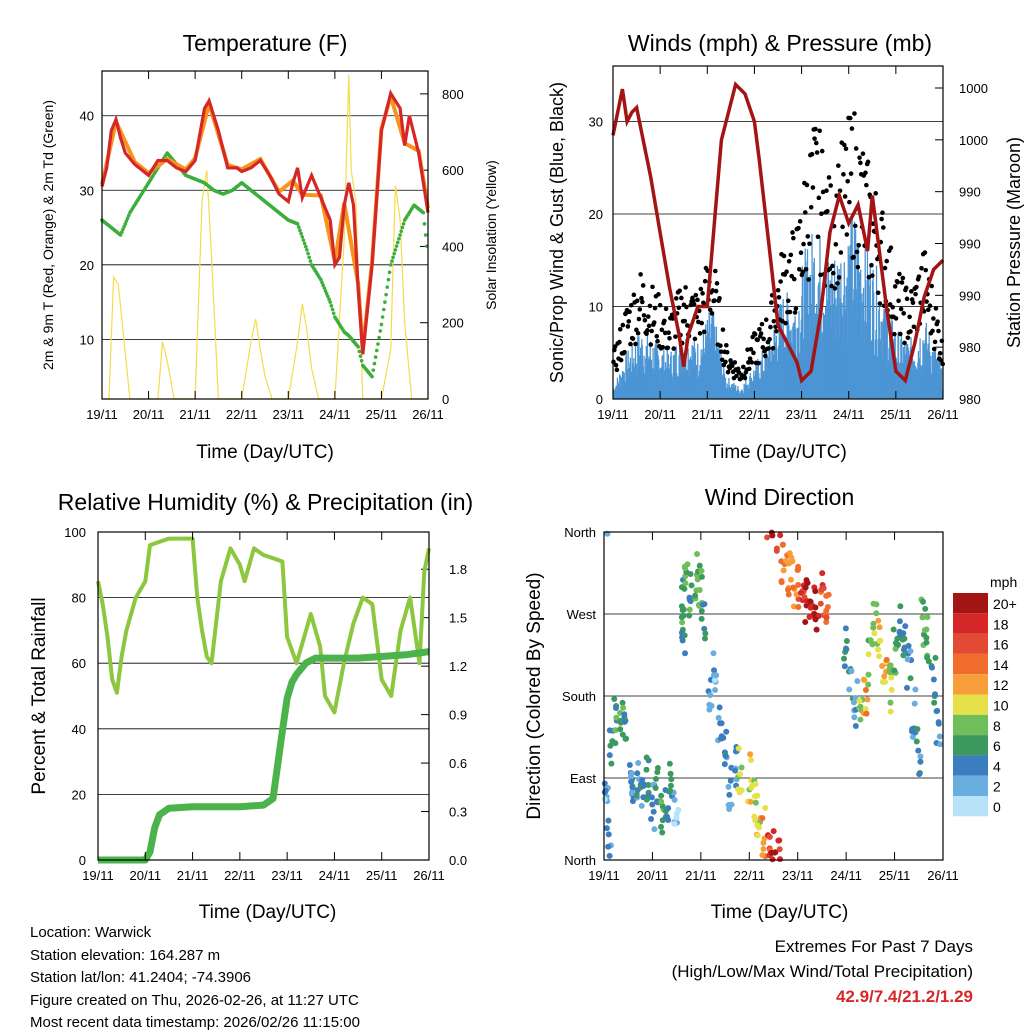  I want to click on solar-series, so click(265, 237).